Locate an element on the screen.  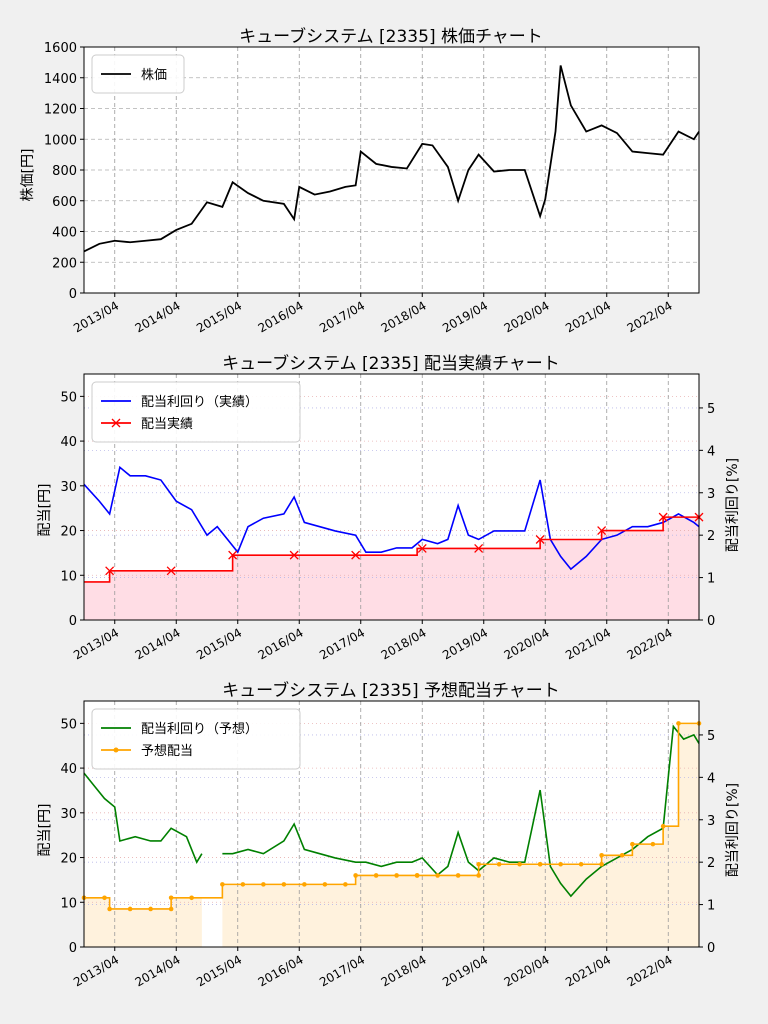
y-tick-label: 800 is located at coordinates (64, 171).